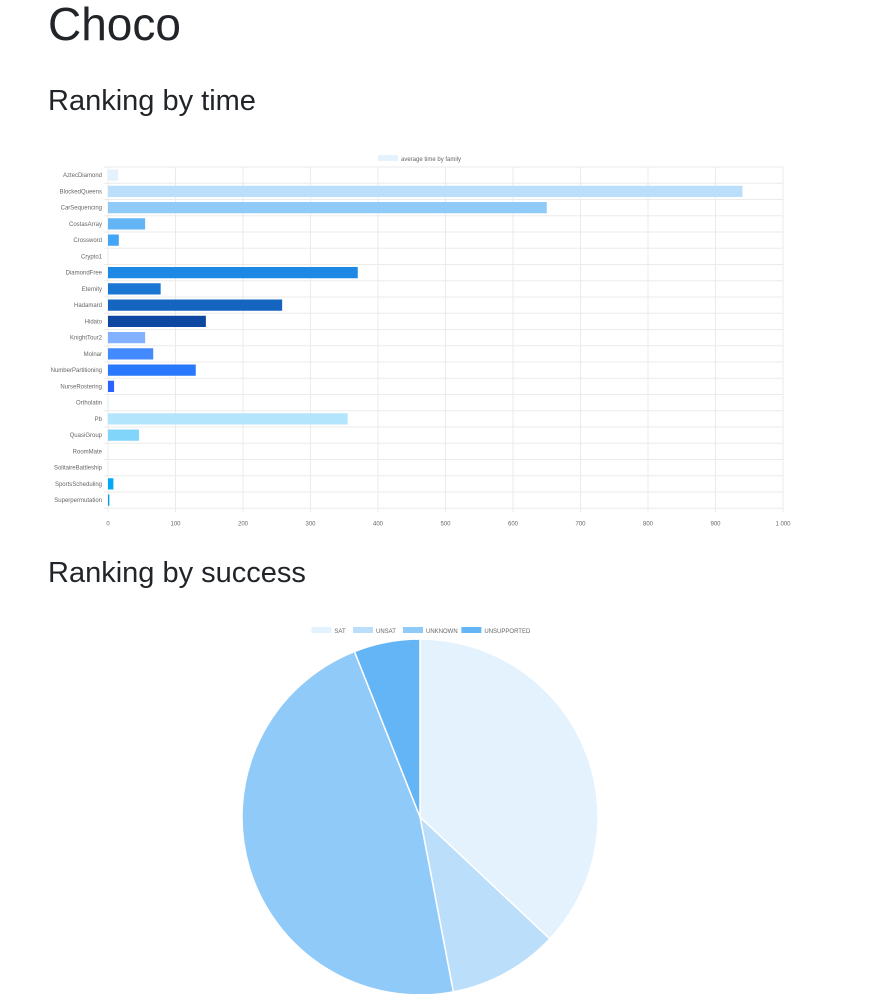 This screenshot has width=871, height=994. I want to click on x-tick-label: 700, so click(580, 524).